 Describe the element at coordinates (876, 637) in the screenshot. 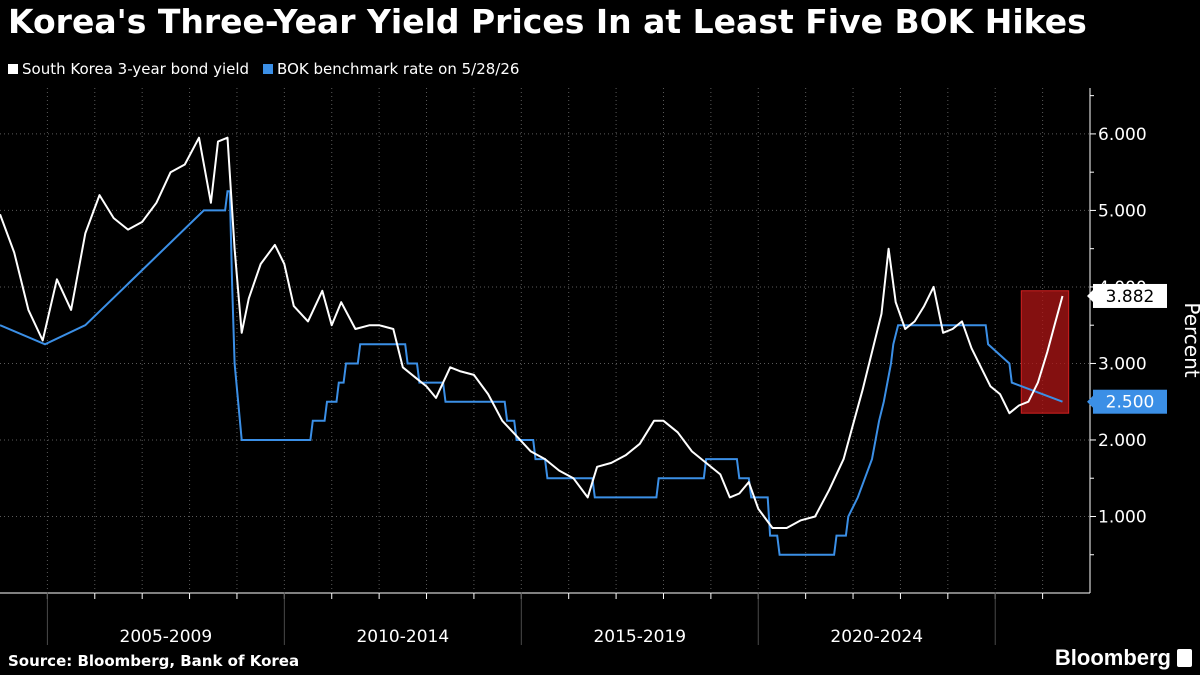

I see `x-group-label: 2020-2024` at that location.